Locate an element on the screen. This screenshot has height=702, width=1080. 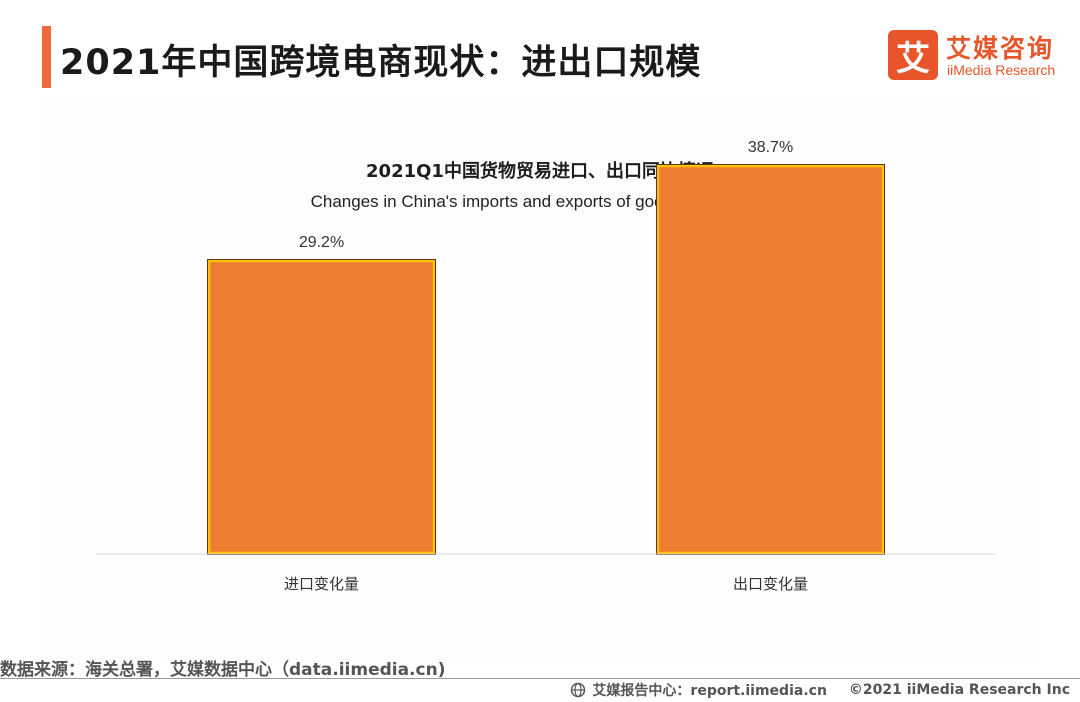
logo-chinese-text: 艾媒咨询 is located at coordinates (1000, 48).